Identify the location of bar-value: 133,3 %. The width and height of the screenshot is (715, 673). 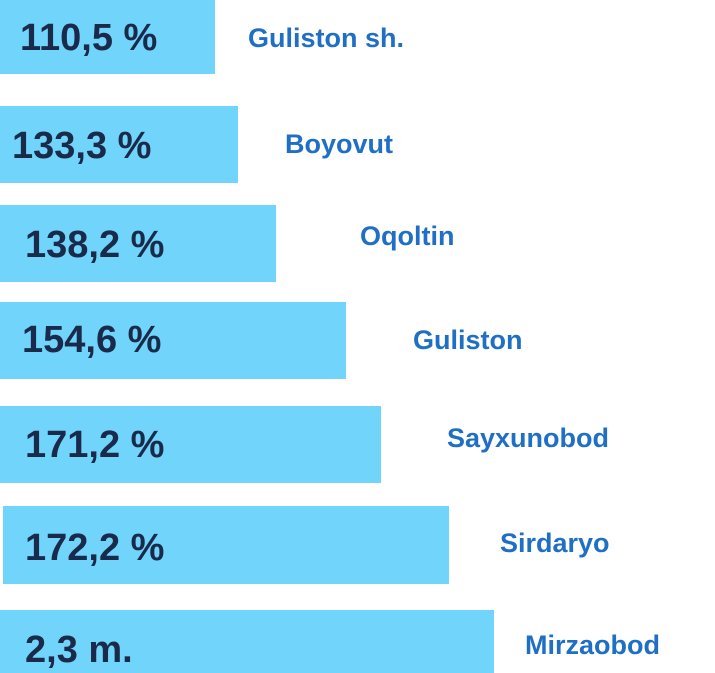
(81, 146).